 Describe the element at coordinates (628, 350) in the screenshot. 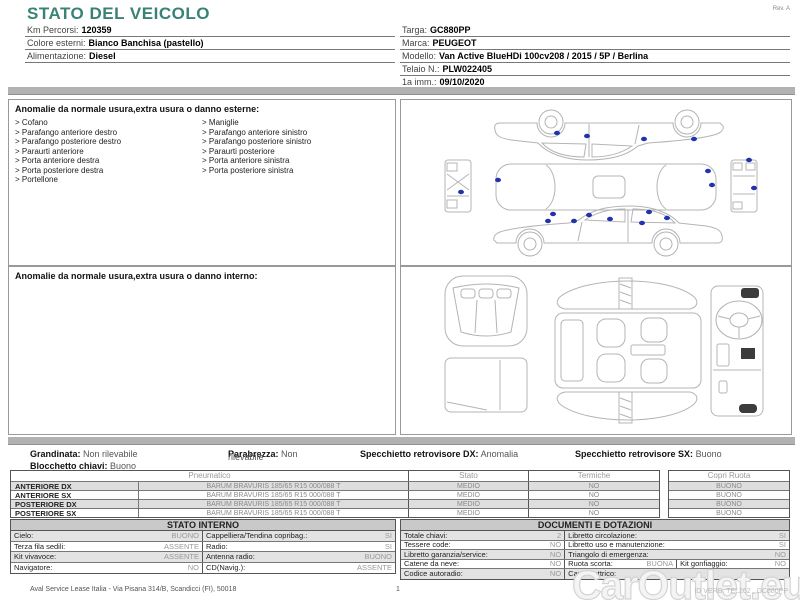

I see `cabin-view` at that location.